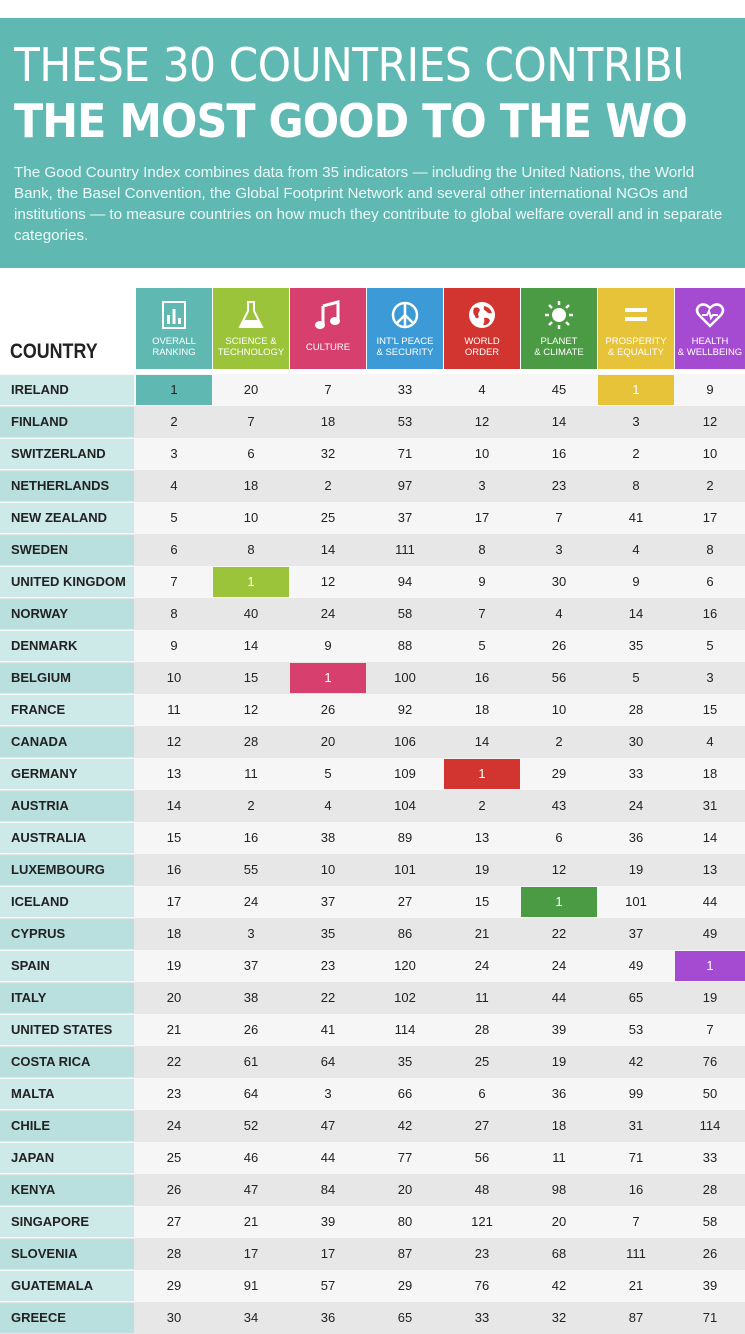 The image size is (745, 1334). Describe the element at coordinates (482, 997) in the screenshot. I see `rank-cell-world: 11` at that location.